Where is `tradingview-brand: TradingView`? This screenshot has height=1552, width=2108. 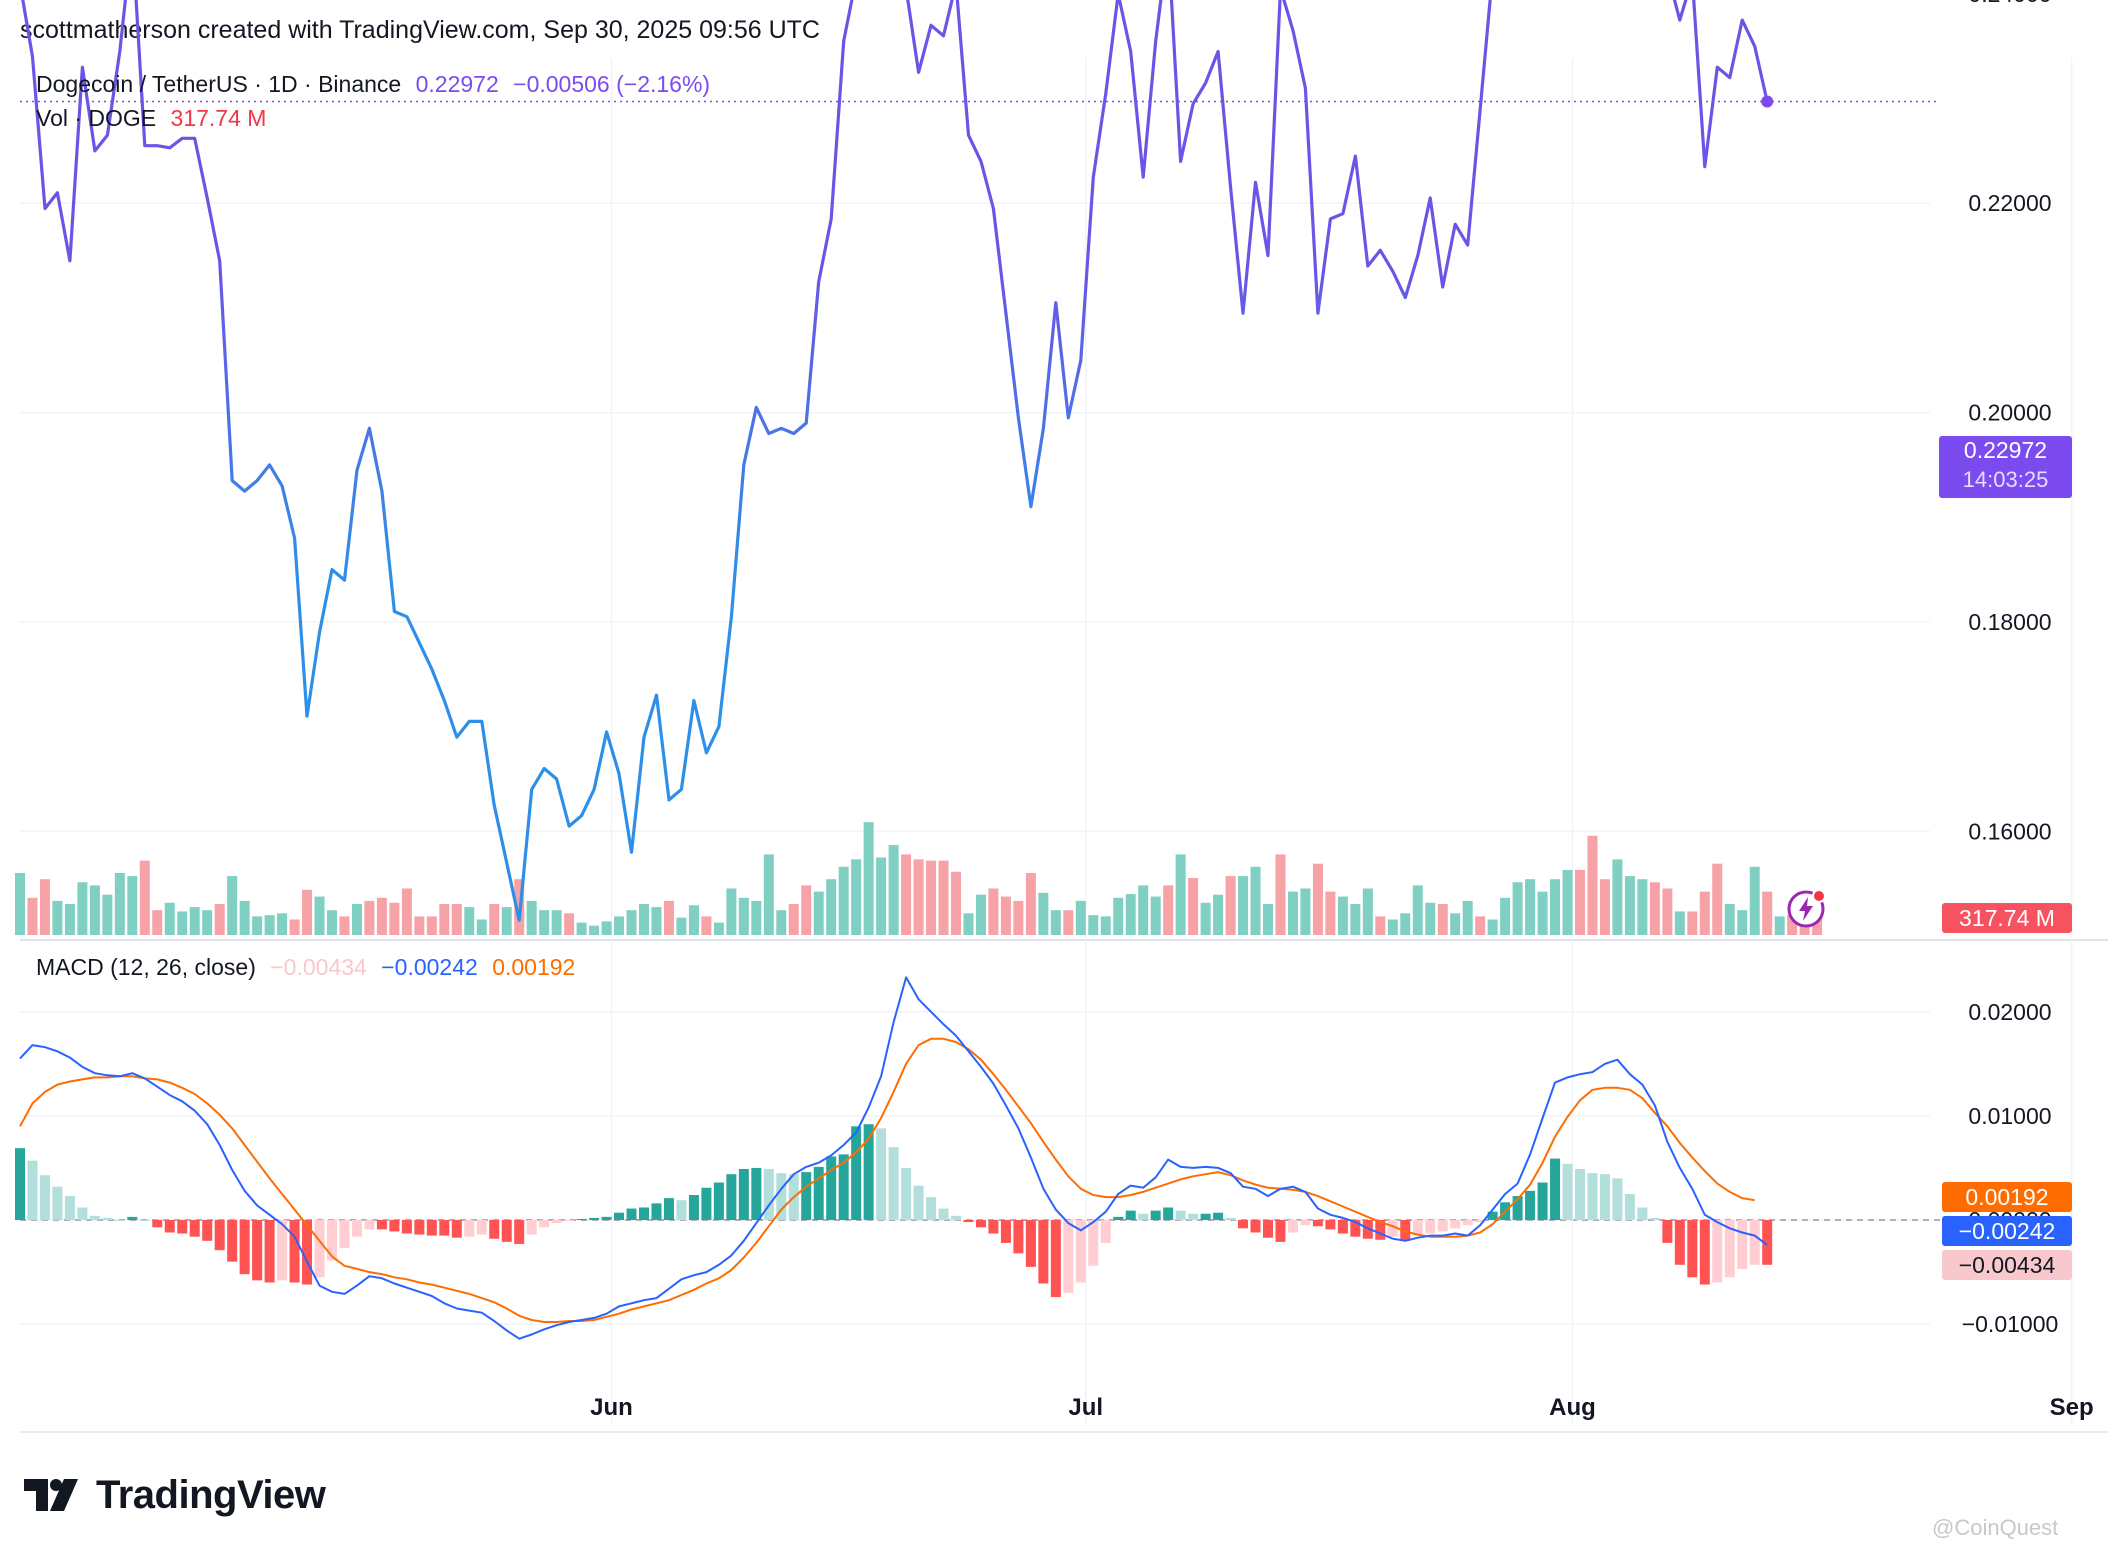 tradingview-brand: TradingView is located at coordinates (175, 1495).